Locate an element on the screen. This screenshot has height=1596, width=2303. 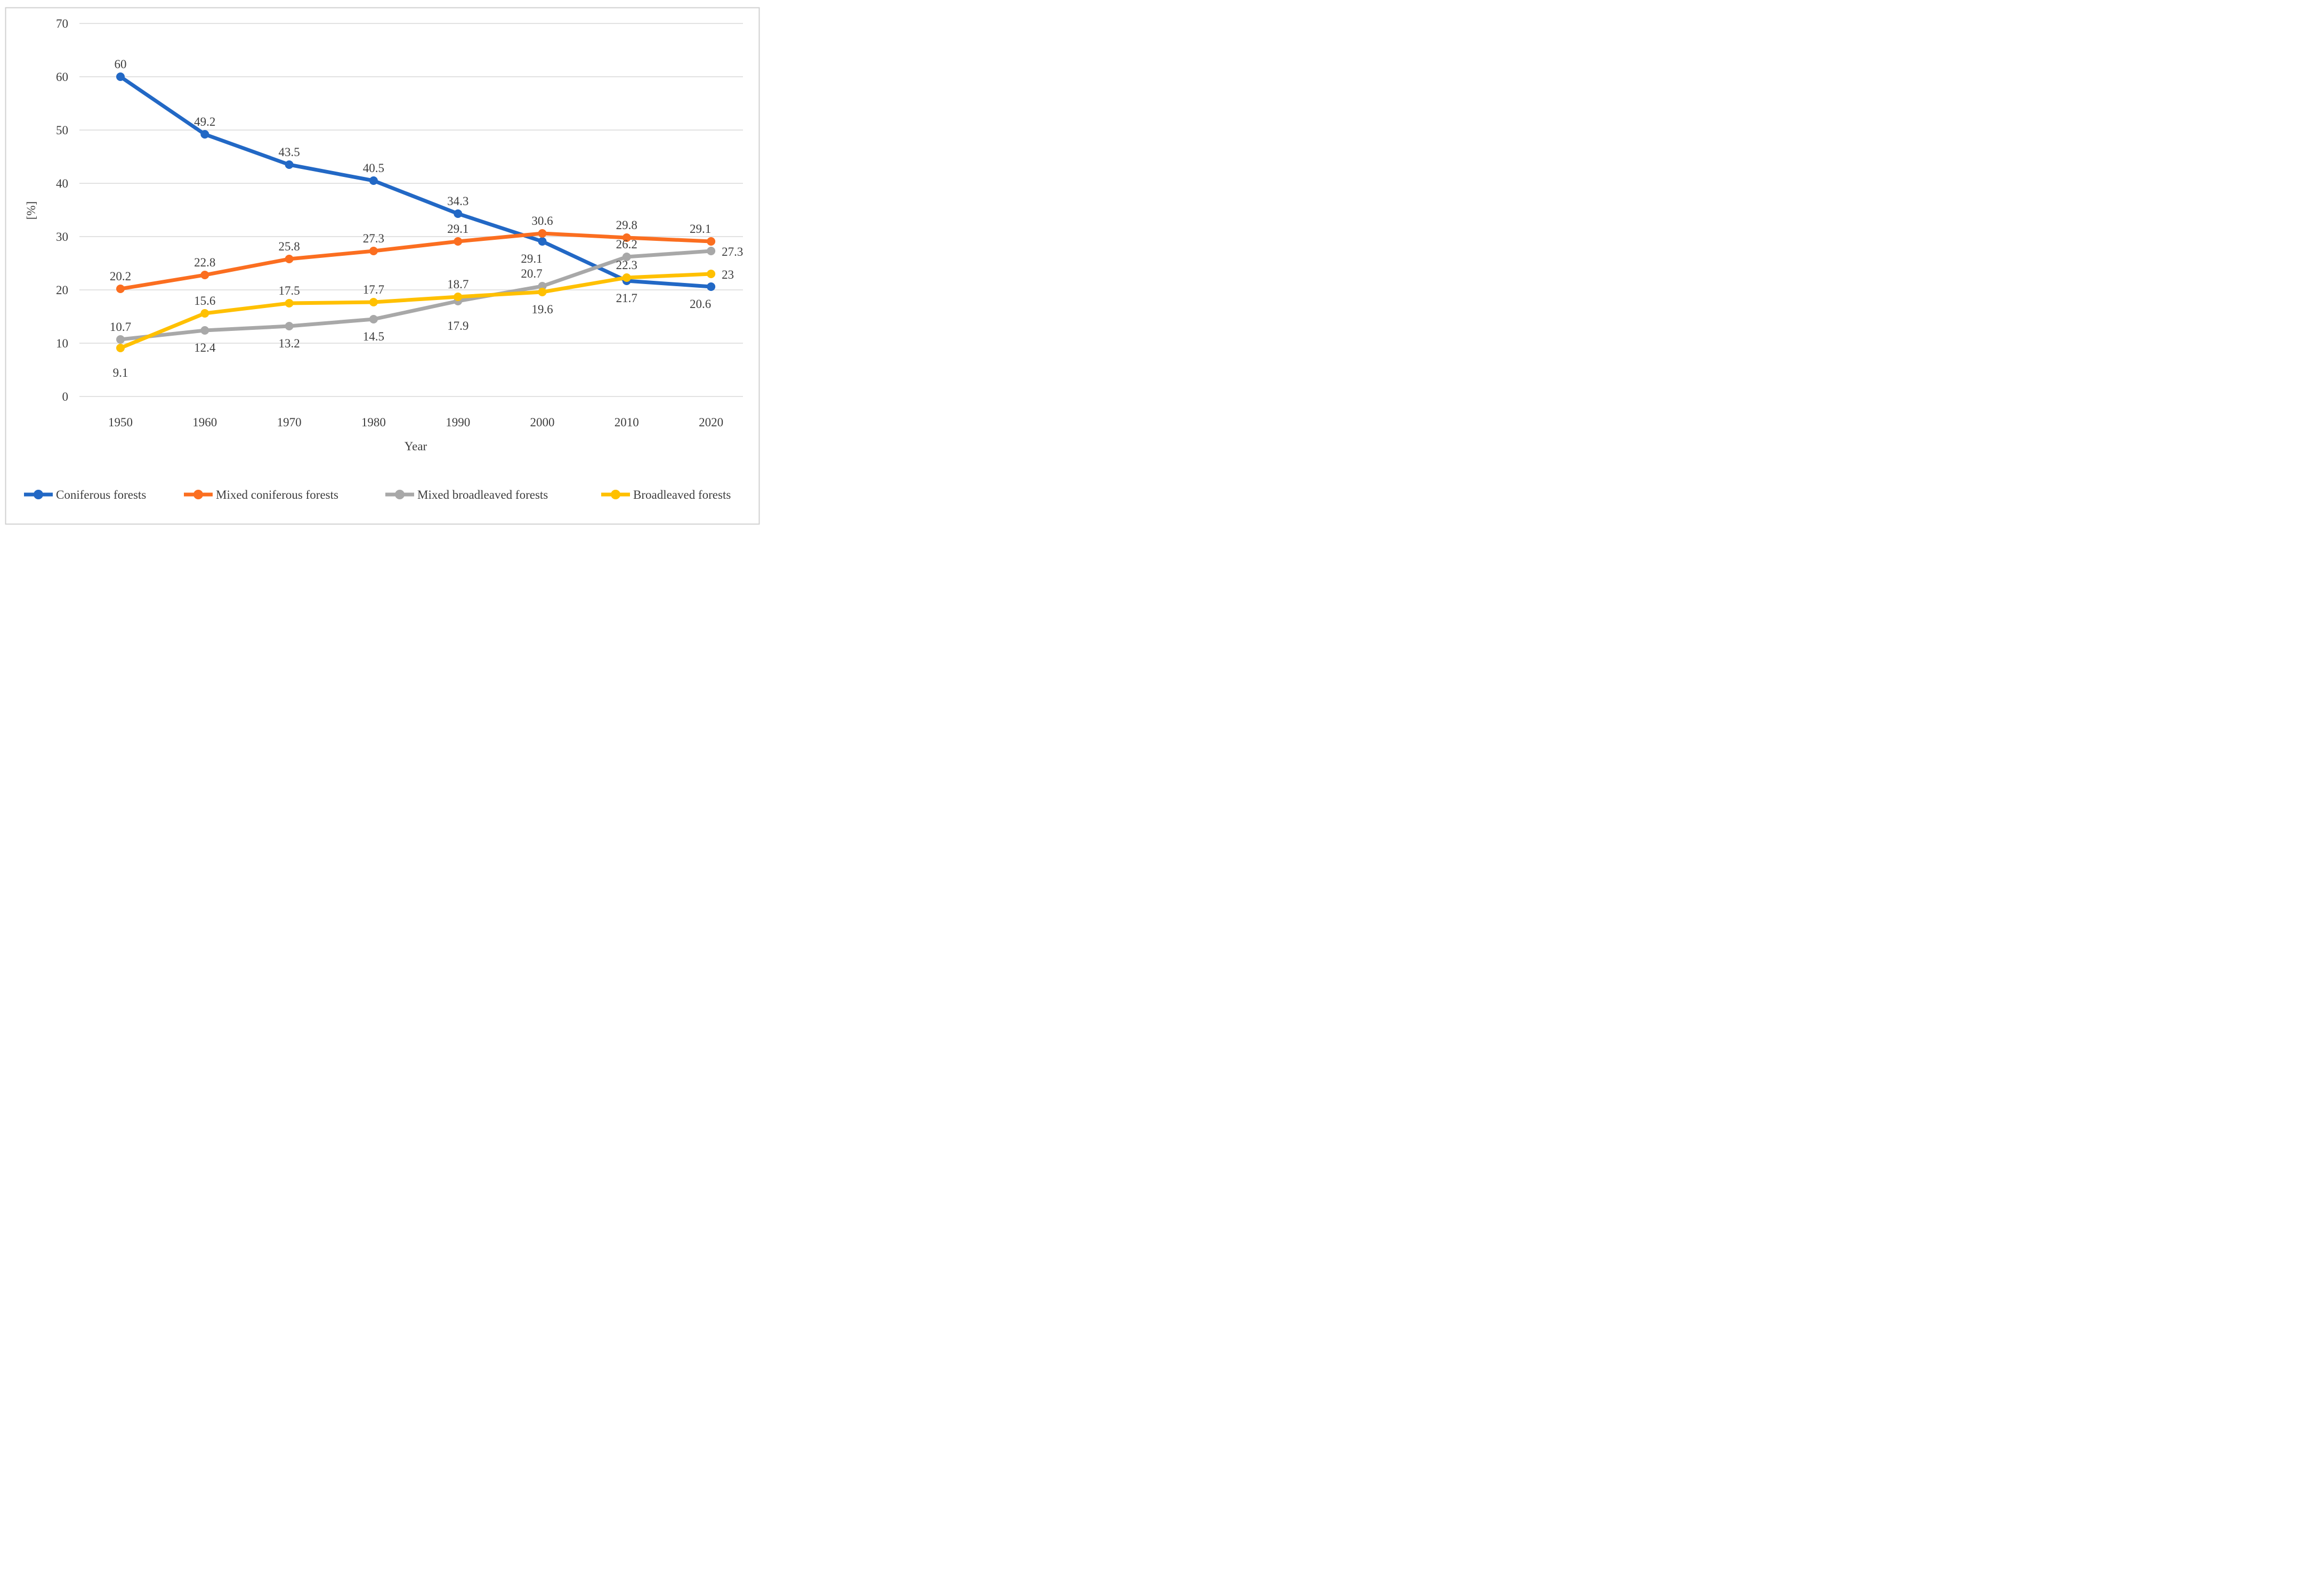
x-axis-title: Year is located at coordinates (416, 447).